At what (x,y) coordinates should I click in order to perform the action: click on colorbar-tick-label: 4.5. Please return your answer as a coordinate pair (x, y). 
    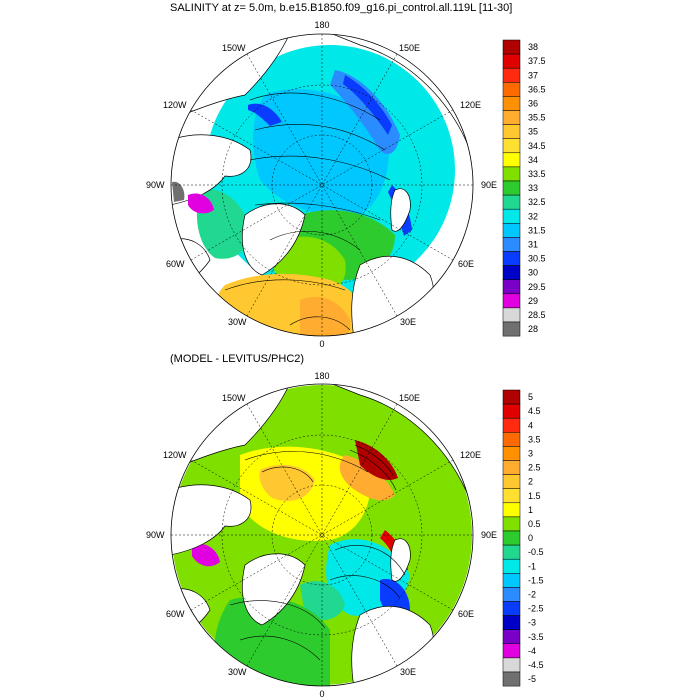
    Looking at the image, I should click on (534, 411).